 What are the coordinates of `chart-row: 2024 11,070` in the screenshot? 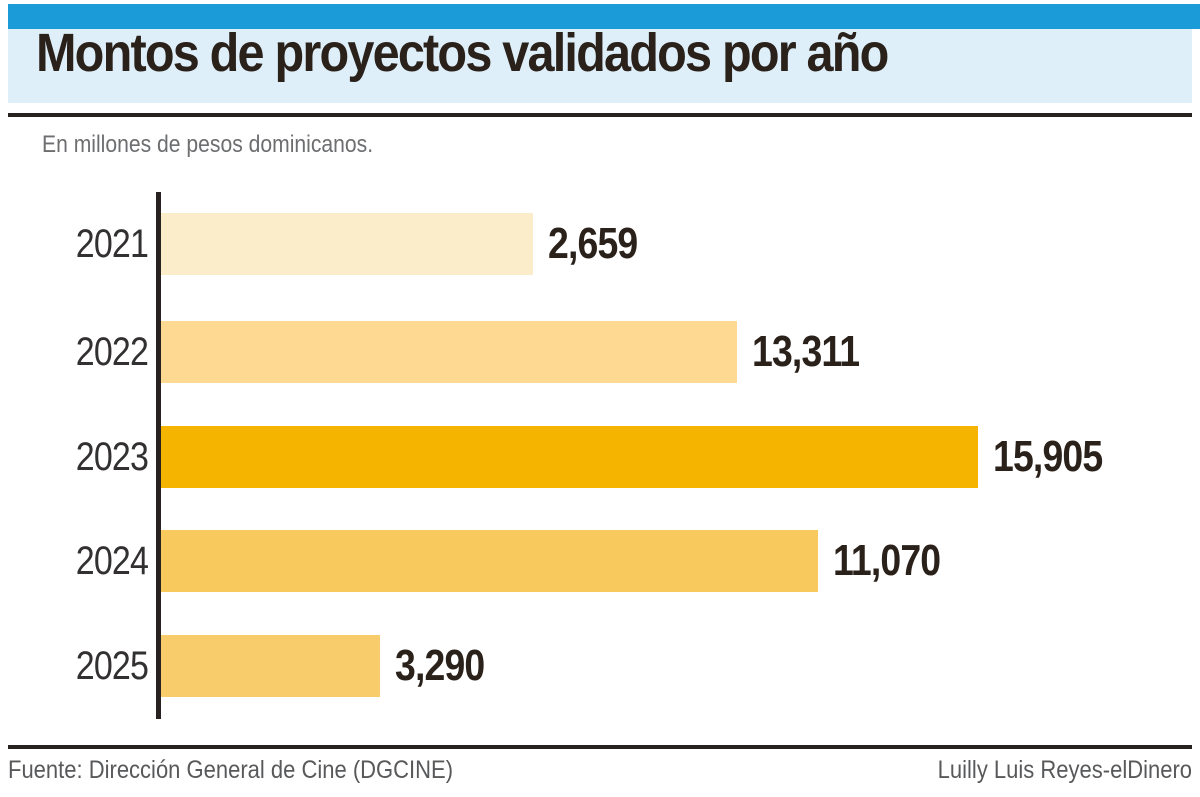 It's located at (600, 561).